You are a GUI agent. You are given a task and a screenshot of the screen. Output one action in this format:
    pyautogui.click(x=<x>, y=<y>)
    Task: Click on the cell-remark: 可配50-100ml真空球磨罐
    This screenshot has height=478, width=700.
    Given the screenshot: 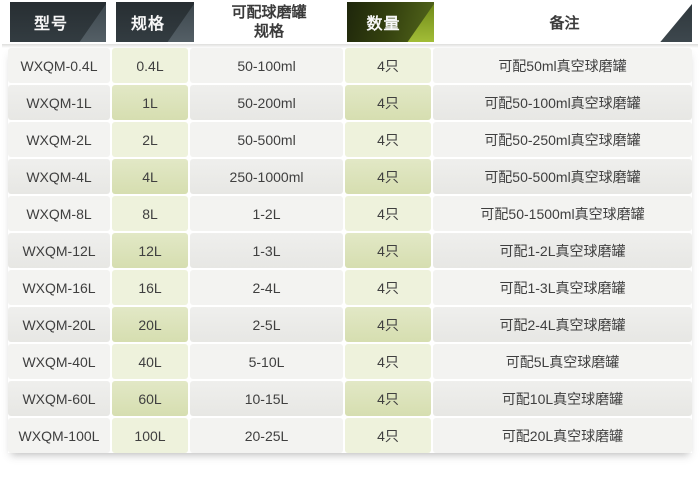 What is the action you would take?
    pyautogui.click(x=562, y=102)
    